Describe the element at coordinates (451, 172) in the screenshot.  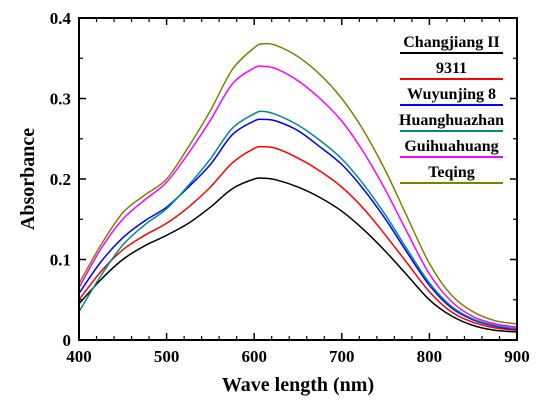
I see `legend-label: Teqing` at that location.